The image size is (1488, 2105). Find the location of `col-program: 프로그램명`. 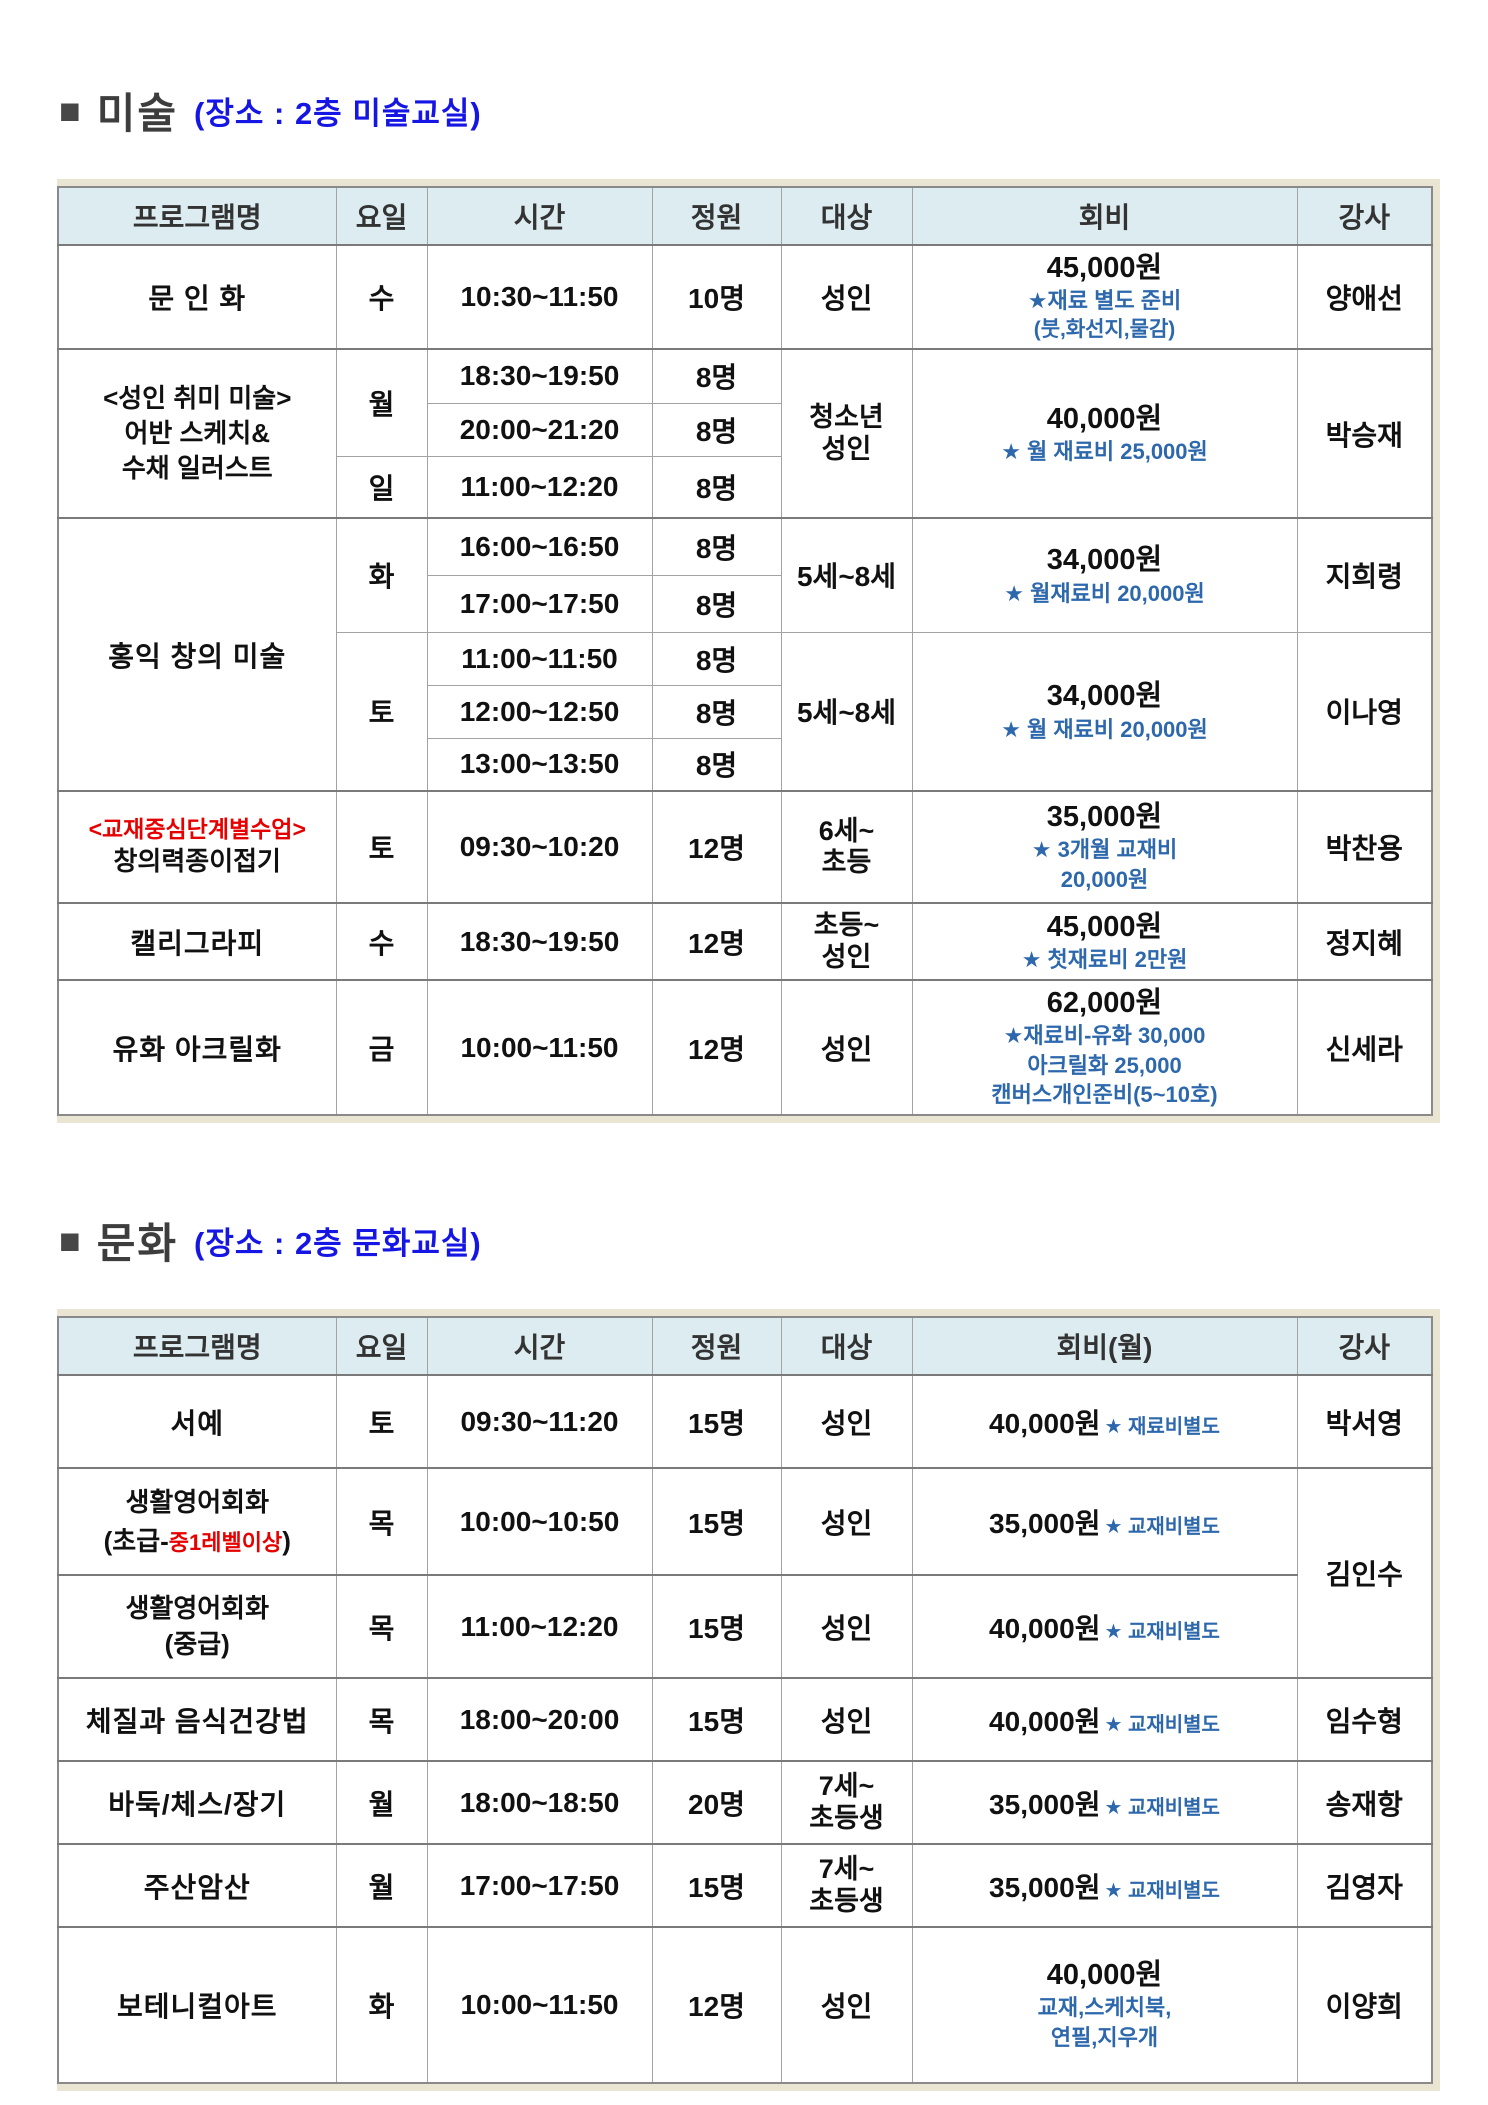

col-program: 프로그램명 is located at coordinates (197, 216).